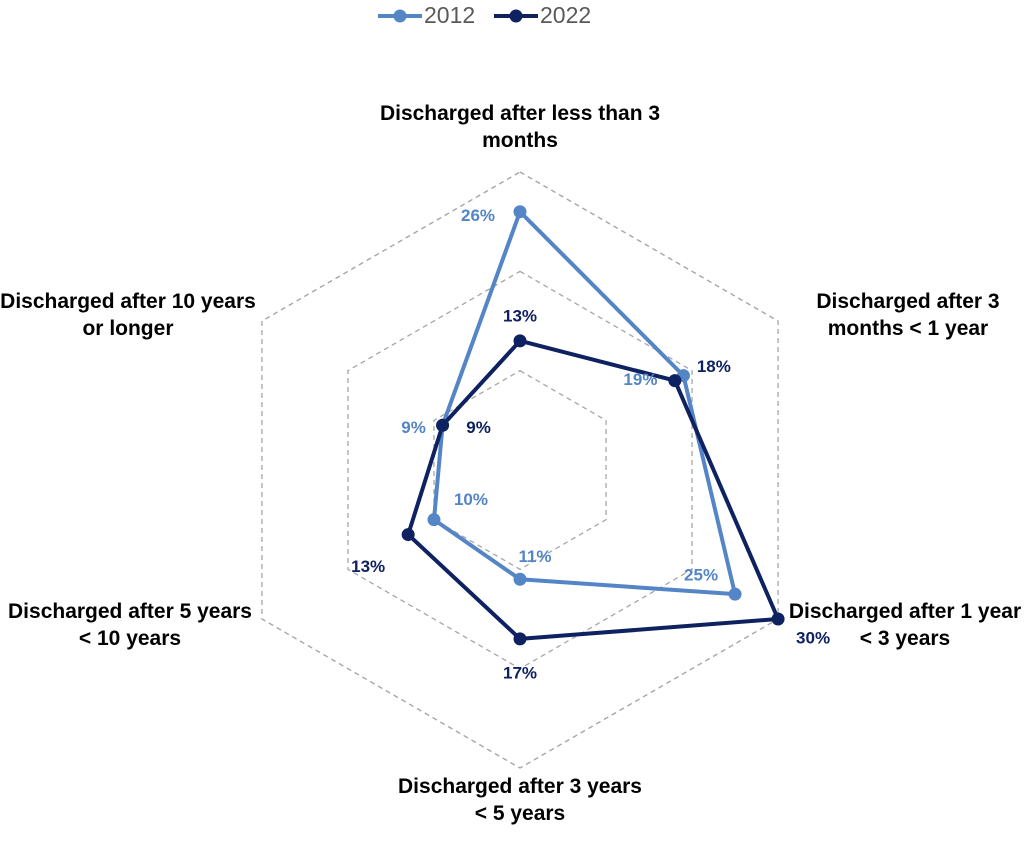 The width and height of the screenshot is (1025, 842). What do you see at coordinates (701, 575) in the screenshot?
I see `data-label: 25%` at bounding box center [701, 575].